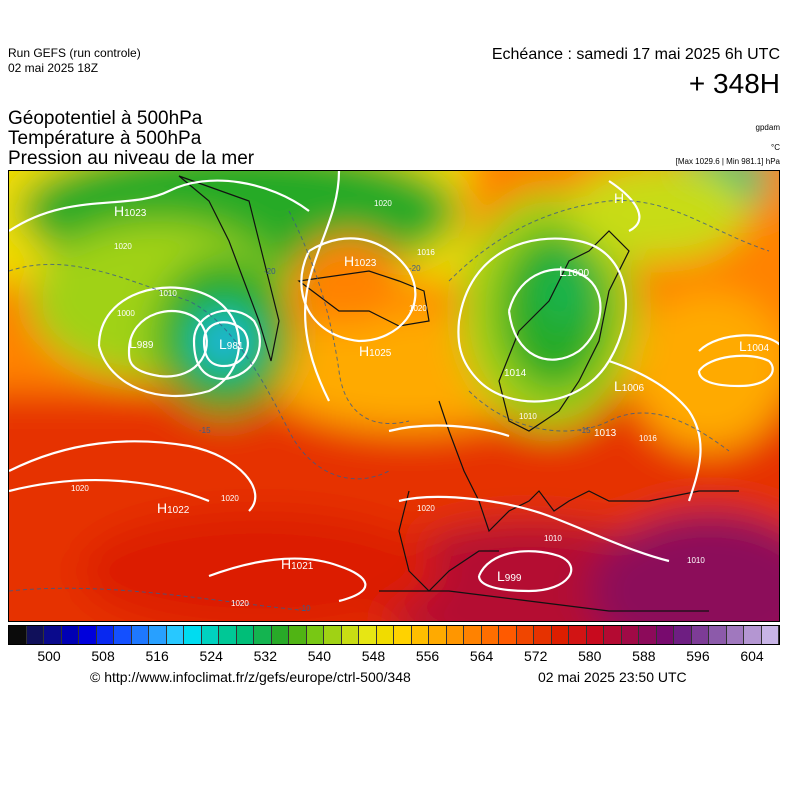 This screenshot has width=788, height=789. What do you see at coordinates (619, 198) in the screenshot?
I see `high-pressure-center: H` at bounding box center [619, 198].